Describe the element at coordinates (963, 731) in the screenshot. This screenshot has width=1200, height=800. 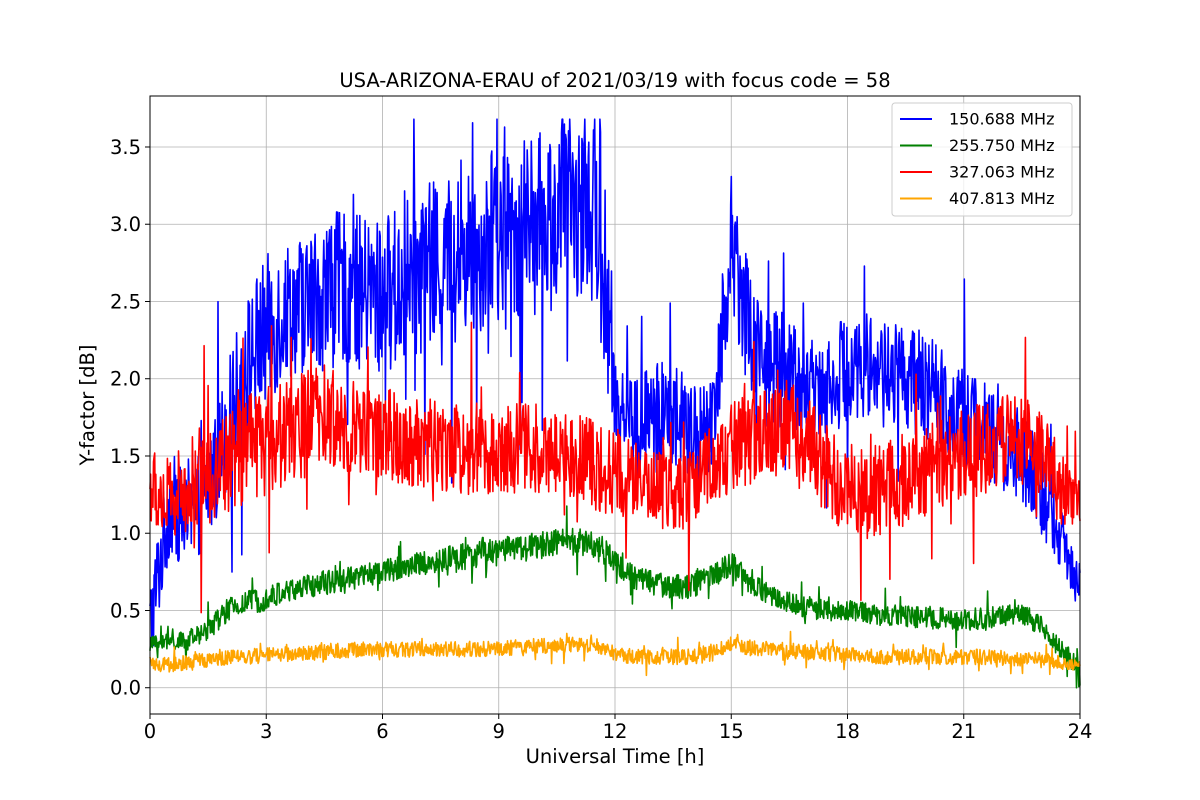
I see `x-tick-label: 21` at that location.